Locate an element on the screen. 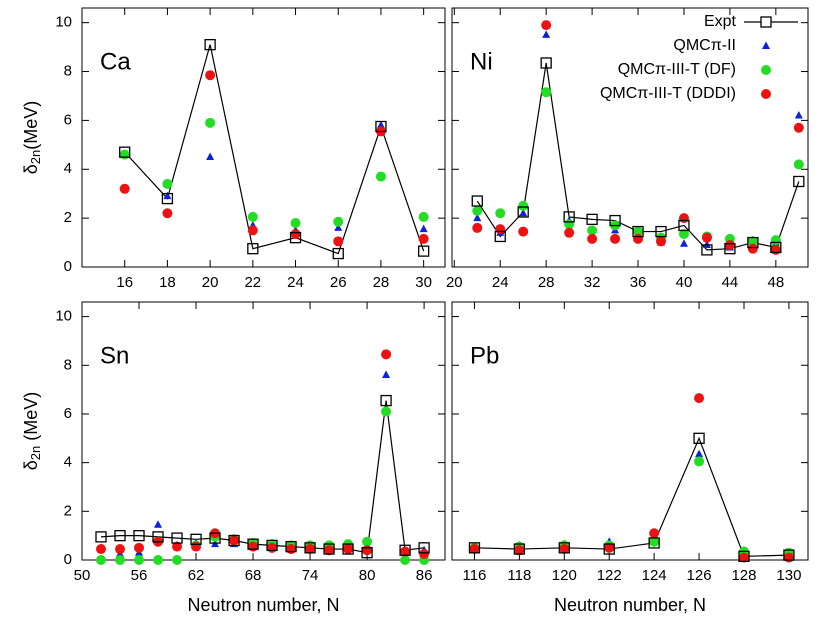  x-tick-label: 30 is located at coordinates (423, 282).